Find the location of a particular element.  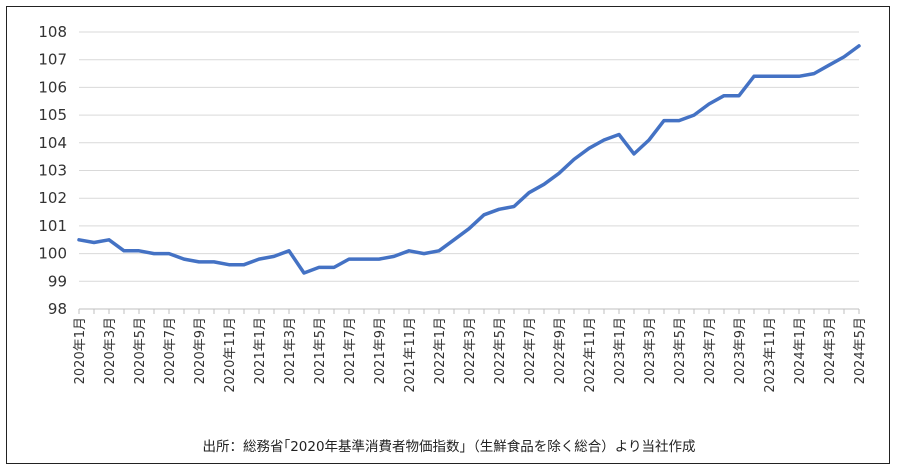

x-tick-label: 2022年9月 is located at coordinates (560, 350).